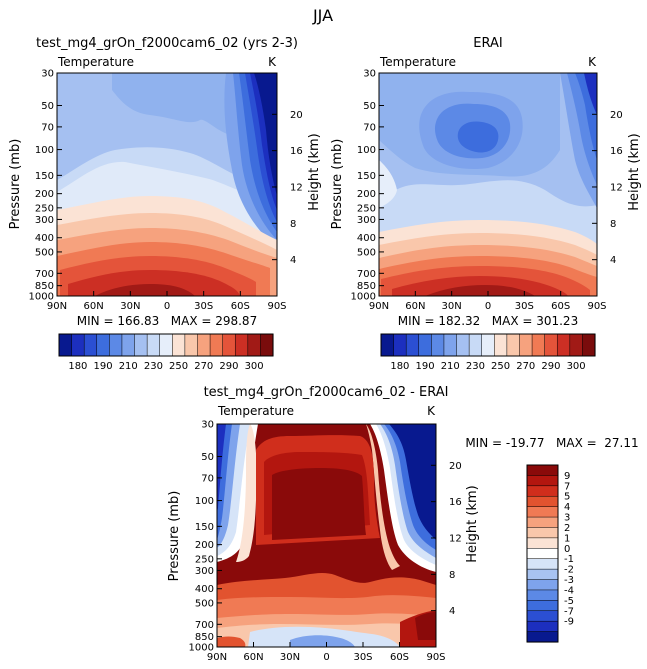 The width and height of the screenshot is (647, 669). What do you see at coordinates (488, 184) in the screenshot?
I see `contour-field` at bounding box center [488, 184].